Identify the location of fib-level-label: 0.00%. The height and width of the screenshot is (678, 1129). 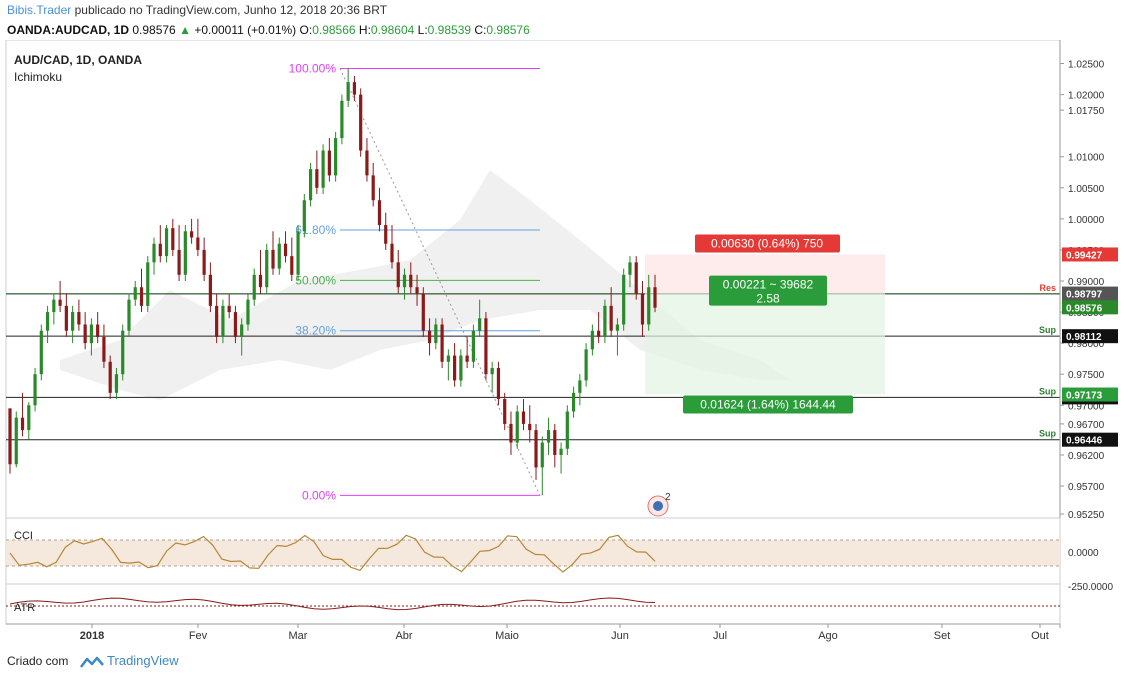
(319, 495).